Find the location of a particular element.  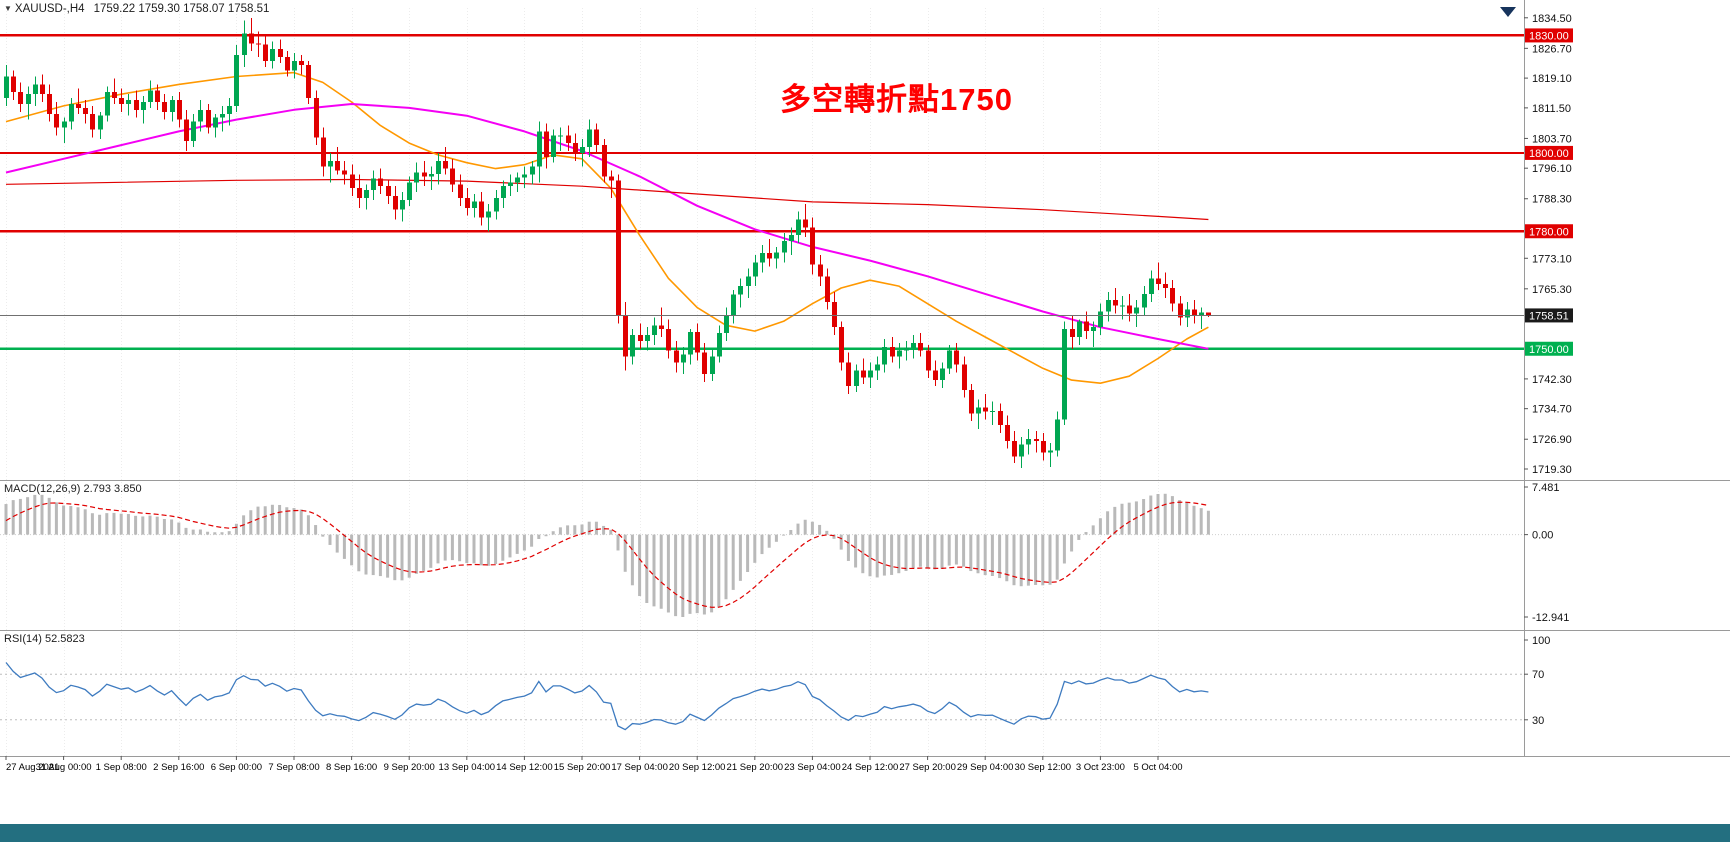

rsi-scale-label: 70 is located at coordinates (1538, 675).